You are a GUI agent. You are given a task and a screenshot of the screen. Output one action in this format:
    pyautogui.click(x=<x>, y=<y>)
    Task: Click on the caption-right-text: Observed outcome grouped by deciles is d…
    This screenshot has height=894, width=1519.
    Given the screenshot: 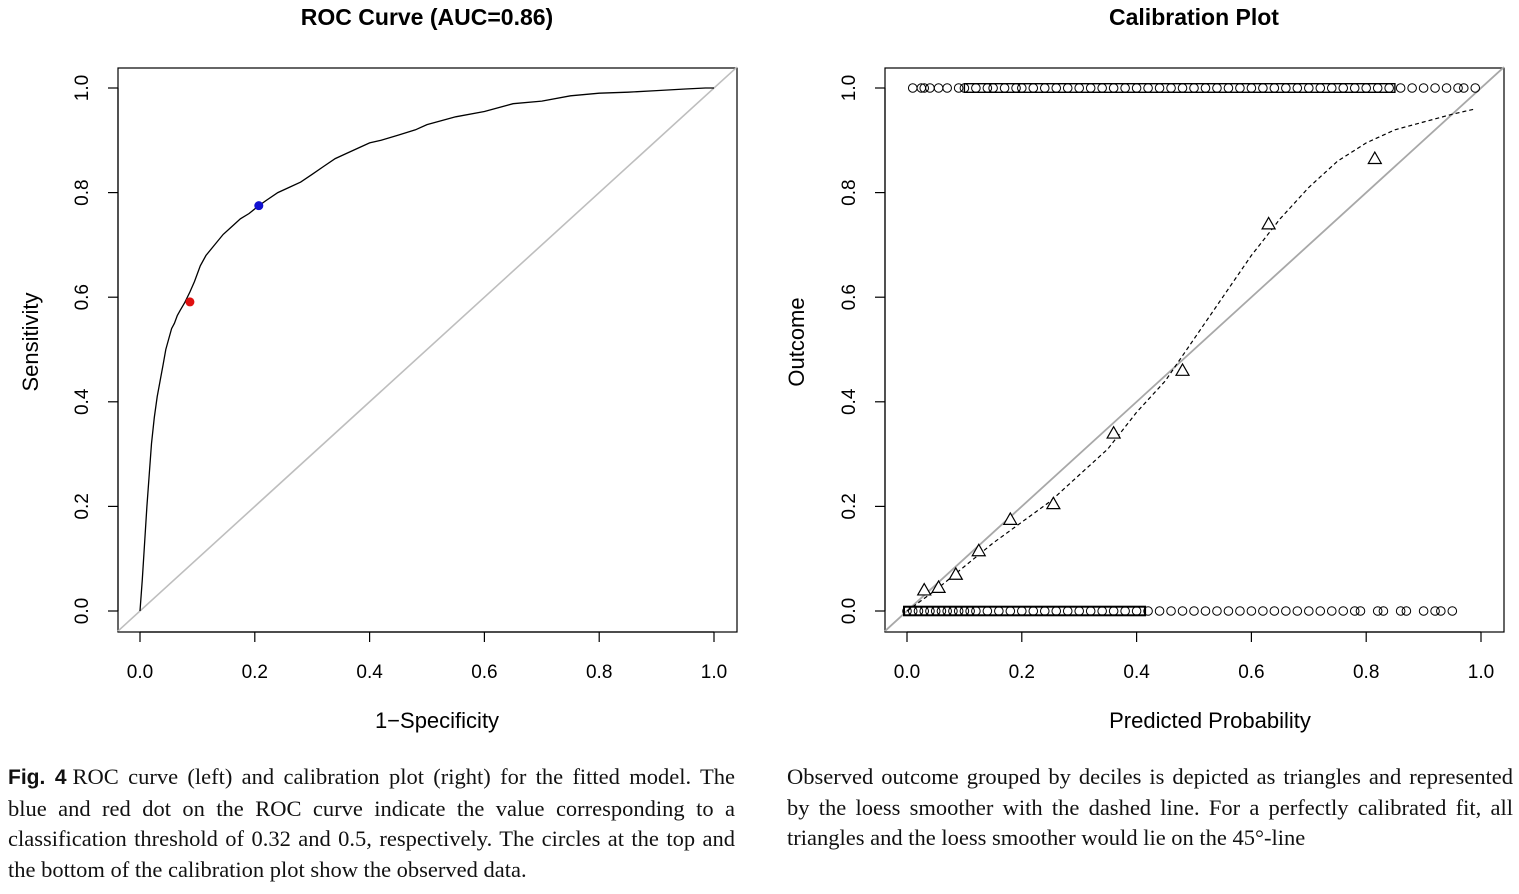 What is the action you would take?
    pyautogui.click(x=1150, y=807)
    